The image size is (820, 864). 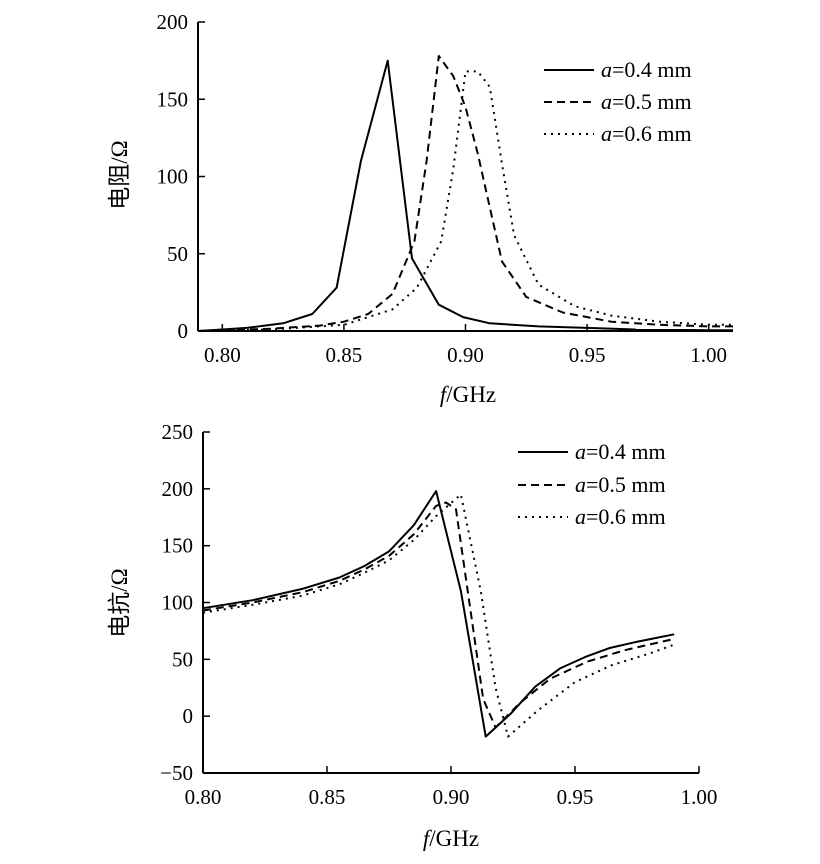 What do you see at coordinates (575, 797) in the screenshot?
I see `reactance-x-tick-label: 0.95` at bounding box center [575, 797].